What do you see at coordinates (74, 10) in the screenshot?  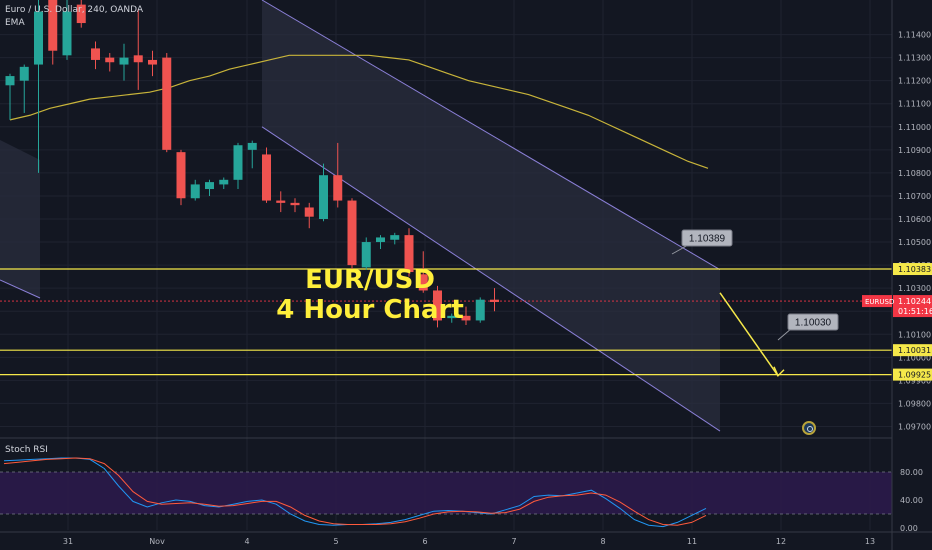 I see `symbol-header: Euro / U.S. Dollar, 240, OANDA` at bounding box center [74, 10].